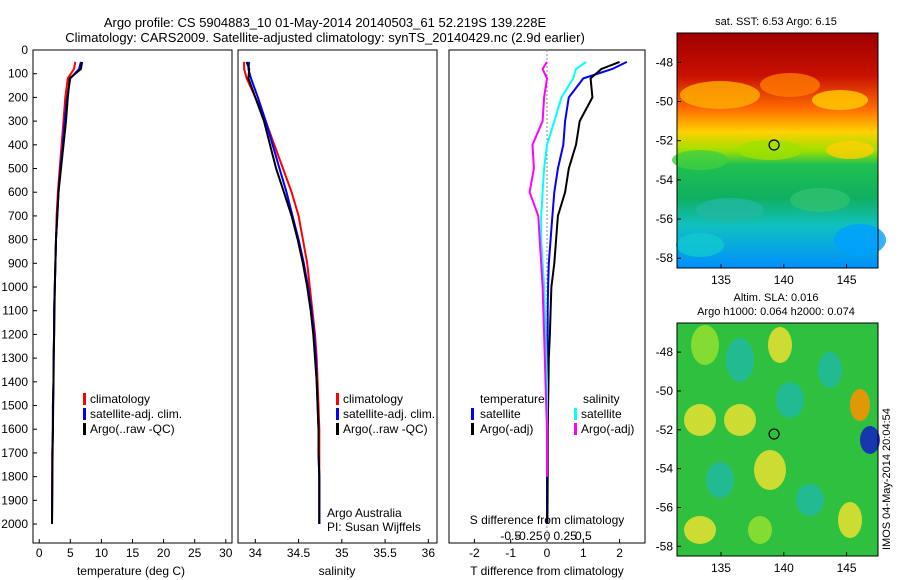 The width and height of the screenshot is (900, 580). What do you see at coordinates (847, 280) in the screenshot?
I see `lon-tick-label: 145` at bounding box center [847, 280].